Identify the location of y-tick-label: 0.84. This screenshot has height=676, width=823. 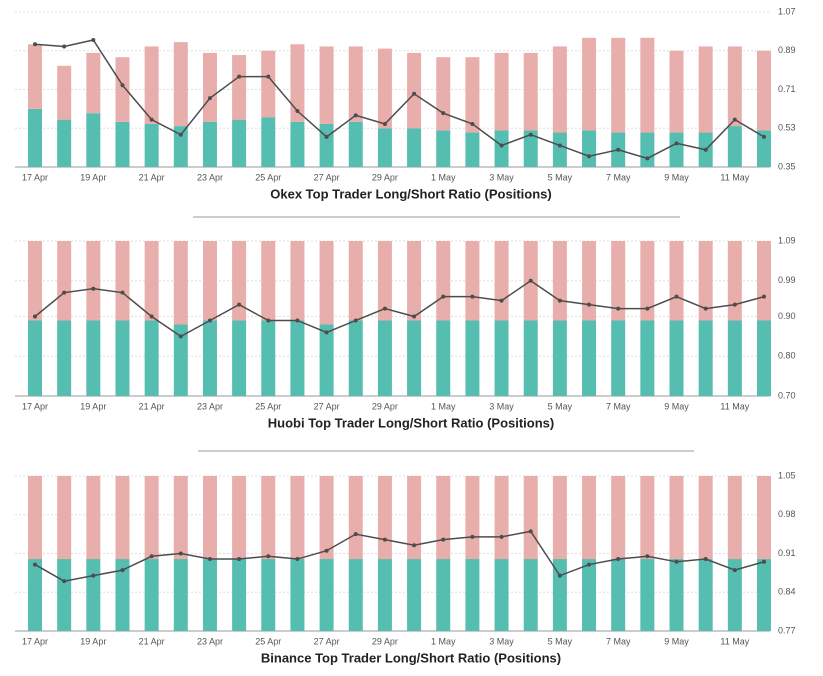
(787, 592).